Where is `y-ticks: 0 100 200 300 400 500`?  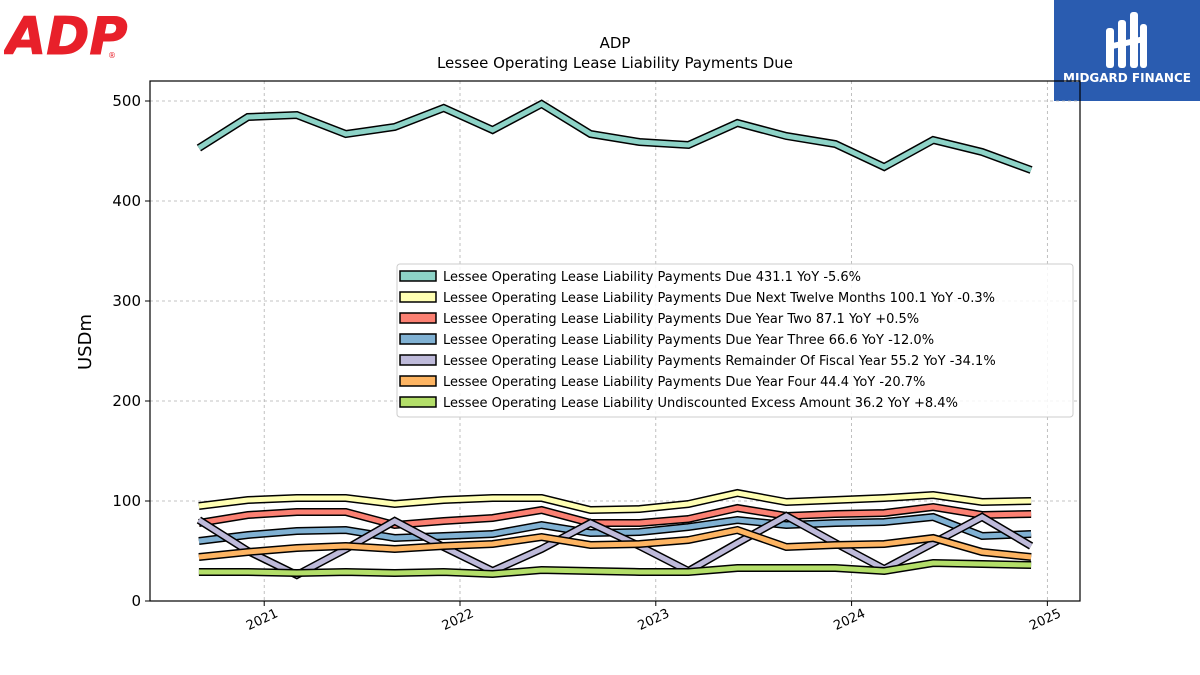 y-ticks: 0 100 200 300 400 500 is located at coordinates (131, 351).